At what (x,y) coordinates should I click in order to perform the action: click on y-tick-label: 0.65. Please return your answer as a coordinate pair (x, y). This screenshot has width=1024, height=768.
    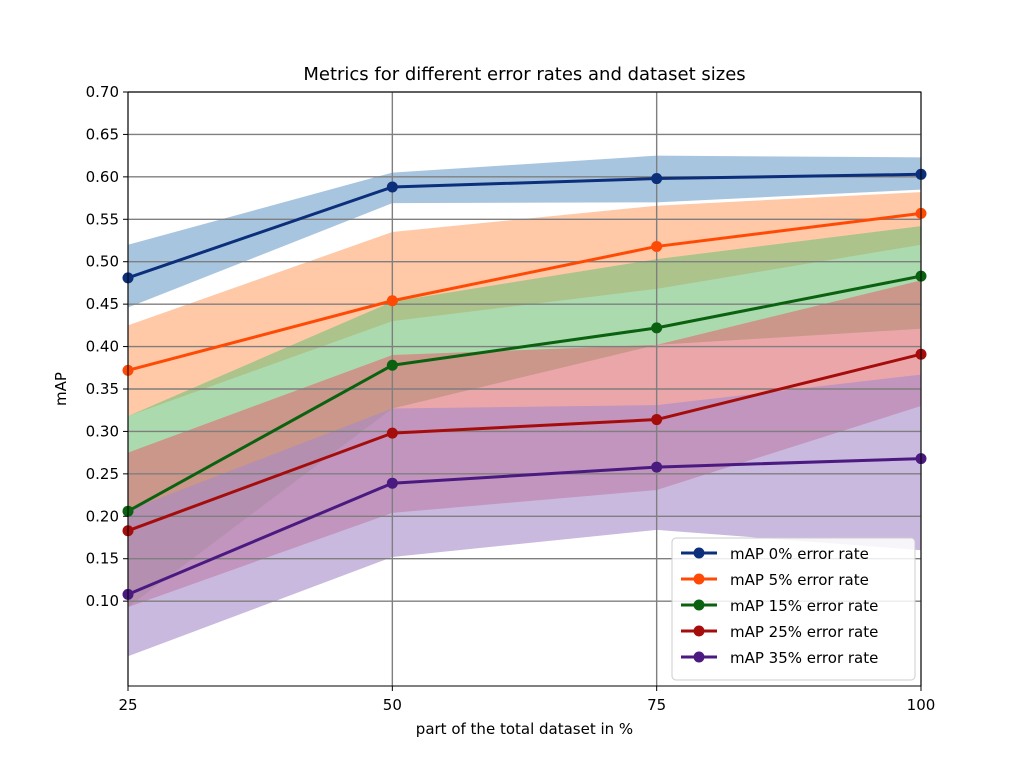
    Looking at the image, I should click on (102, 134).